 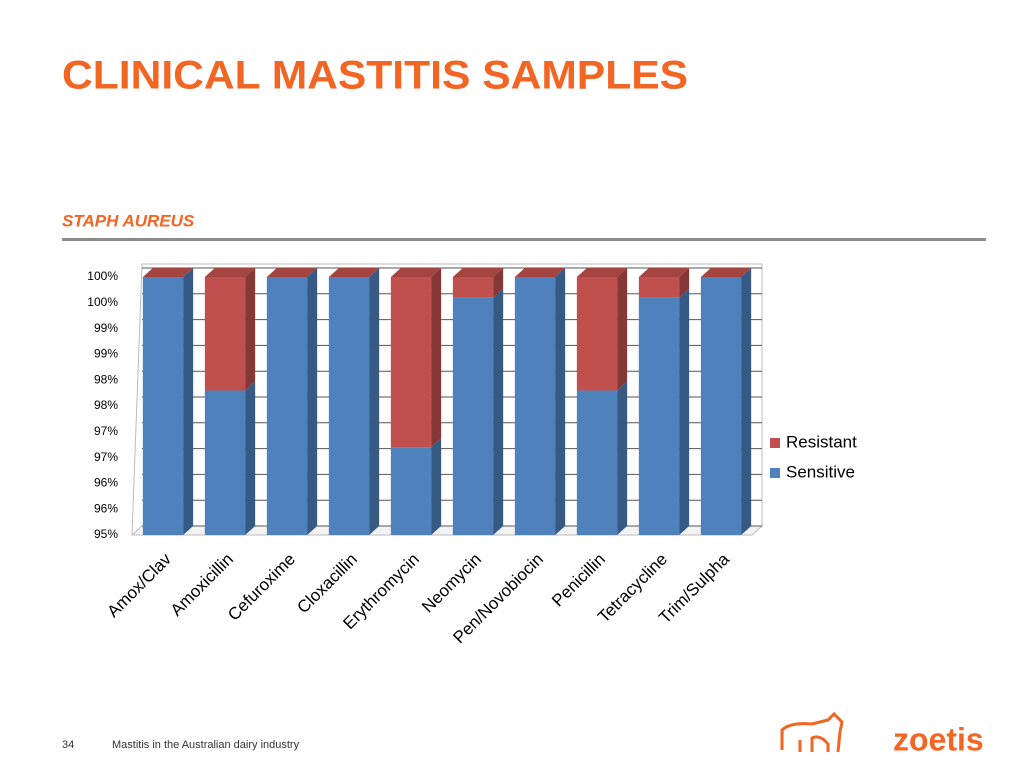 I want to click on divider, so click(x=524, y=239).